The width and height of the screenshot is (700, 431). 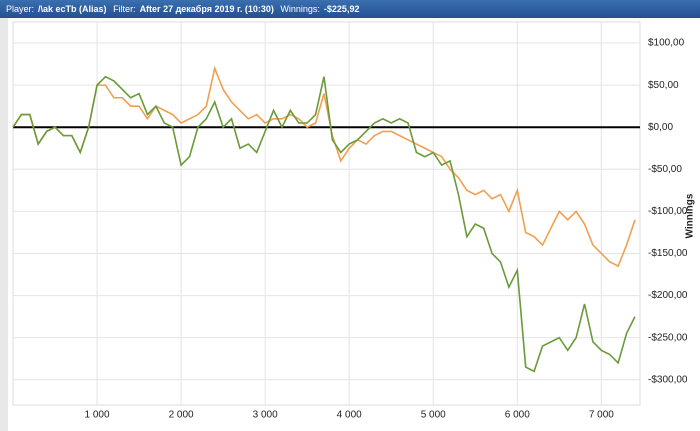 What do you see at coordinates (265, 415) in the screenshot?
I see `x-tick-label: 3 000` at bounding box center [265, 415].